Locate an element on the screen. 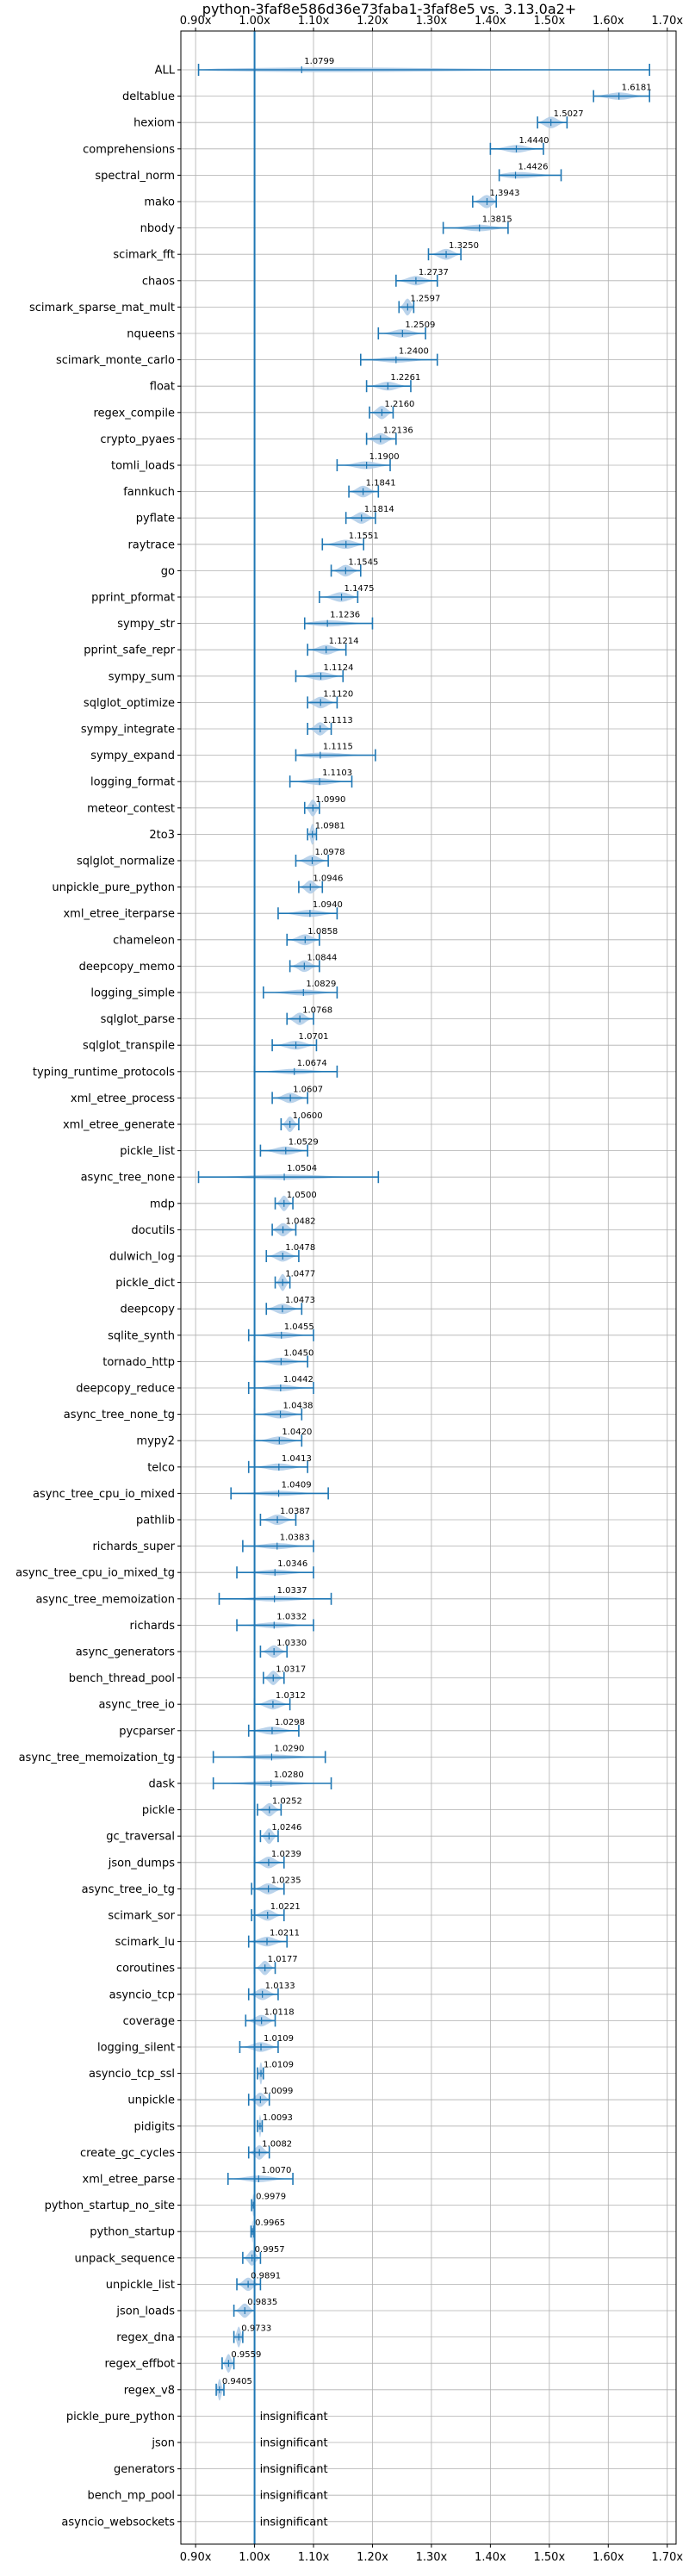 This screenshot has height=2576, width=689. value-label: 1.0420 is located at coordinates (297, 1433).